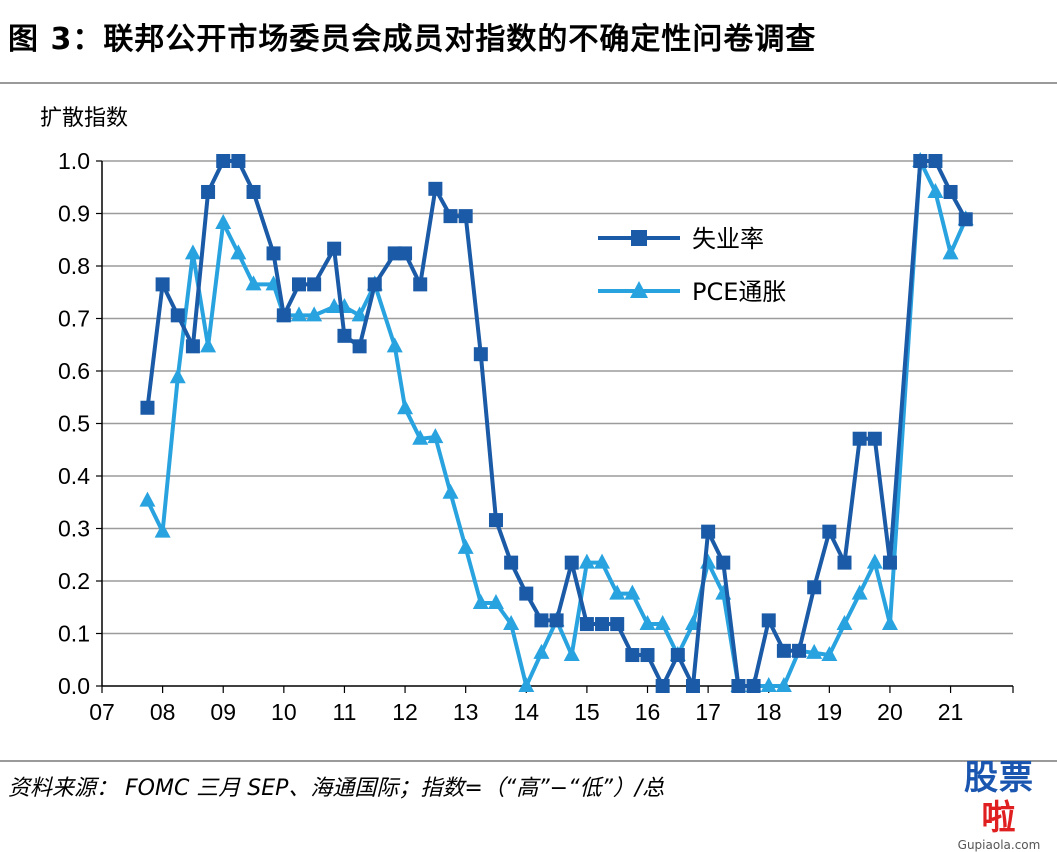 The image size is (1057, 852). Describe the element at coordinates (284, 712) in the screenshot. I see `x-tick-label: 10` at that location.